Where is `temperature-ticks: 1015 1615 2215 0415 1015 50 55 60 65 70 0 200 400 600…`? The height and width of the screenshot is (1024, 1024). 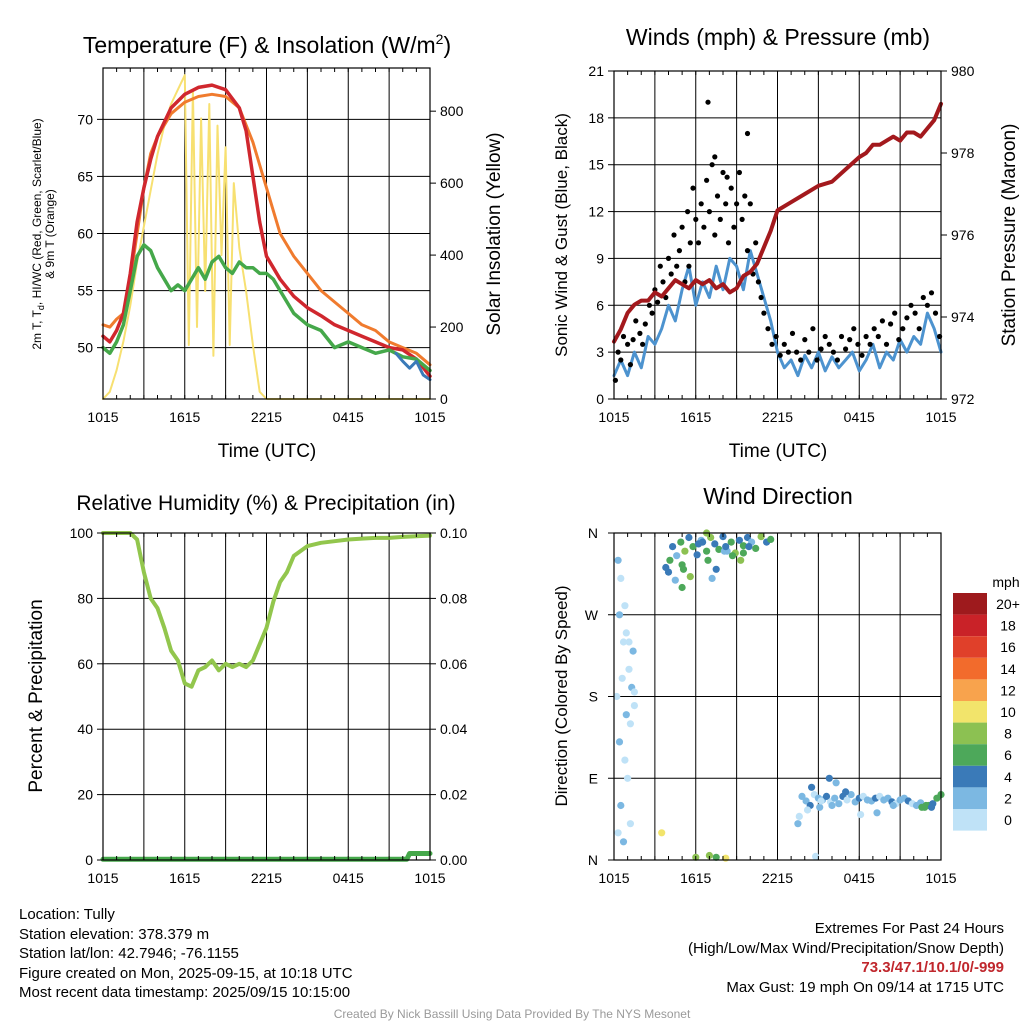
temperature-ticks: 1015 1615 2215 0415 1015 50 55 60 65 70 0 200 400 600… is located at coordinates (270, 246).